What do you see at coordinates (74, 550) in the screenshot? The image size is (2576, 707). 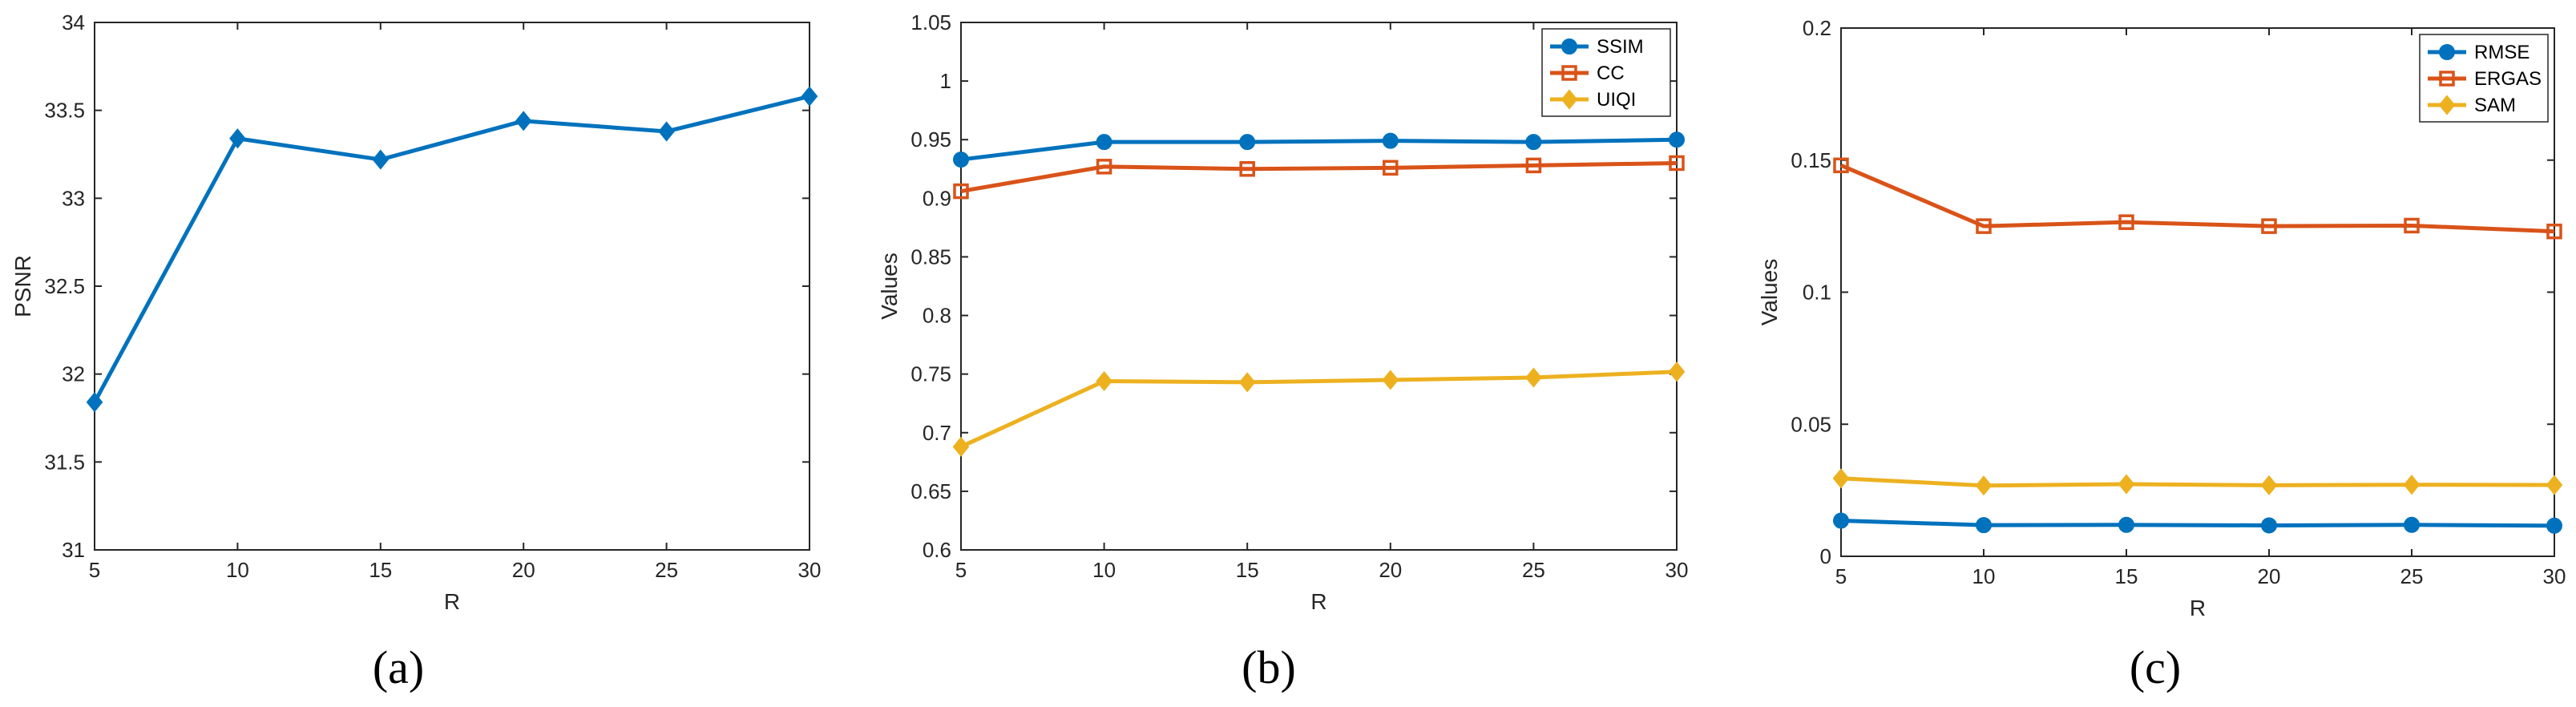 I see `y-tick-label: 31` at bounding box center [74, 550].